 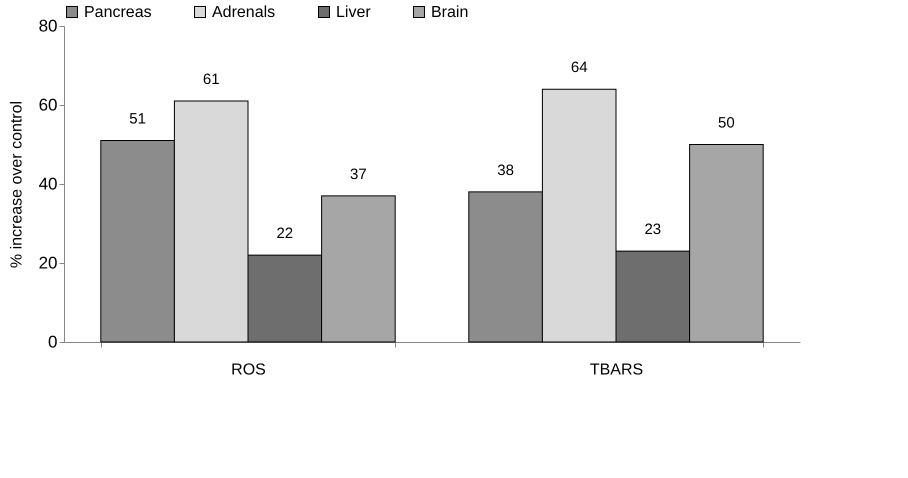 I want to click on data-label: 51, so click(x=137, y=119).